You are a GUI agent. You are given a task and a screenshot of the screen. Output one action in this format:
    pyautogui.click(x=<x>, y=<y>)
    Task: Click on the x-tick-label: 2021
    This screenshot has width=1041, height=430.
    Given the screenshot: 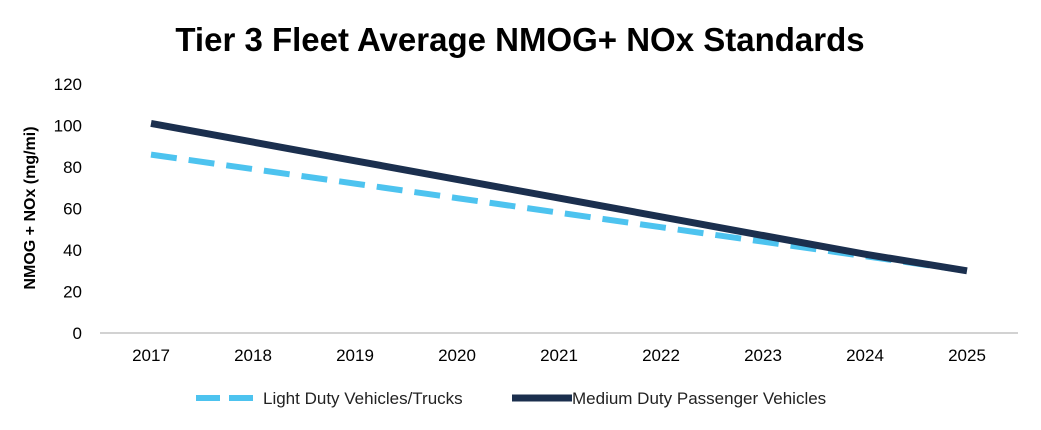 What is the action you would take?
    pyautogui.click(x=559, y=355)
    